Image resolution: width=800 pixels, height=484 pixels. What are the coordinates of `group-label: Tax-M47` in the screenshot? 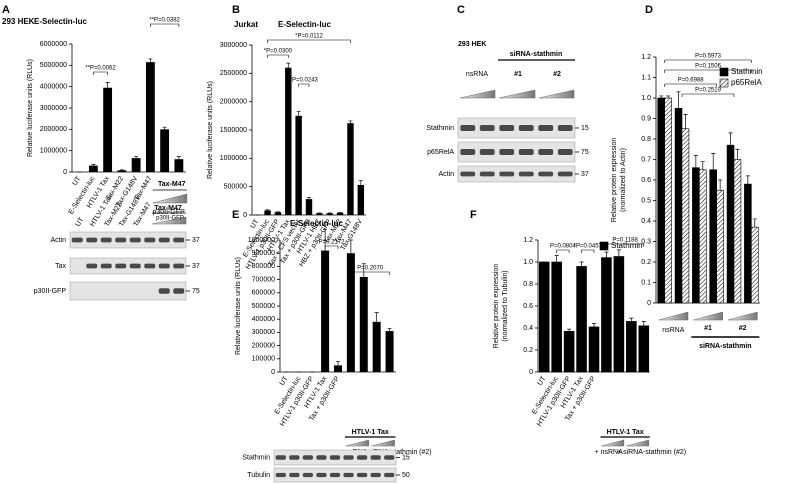 It's located at (172, 184).